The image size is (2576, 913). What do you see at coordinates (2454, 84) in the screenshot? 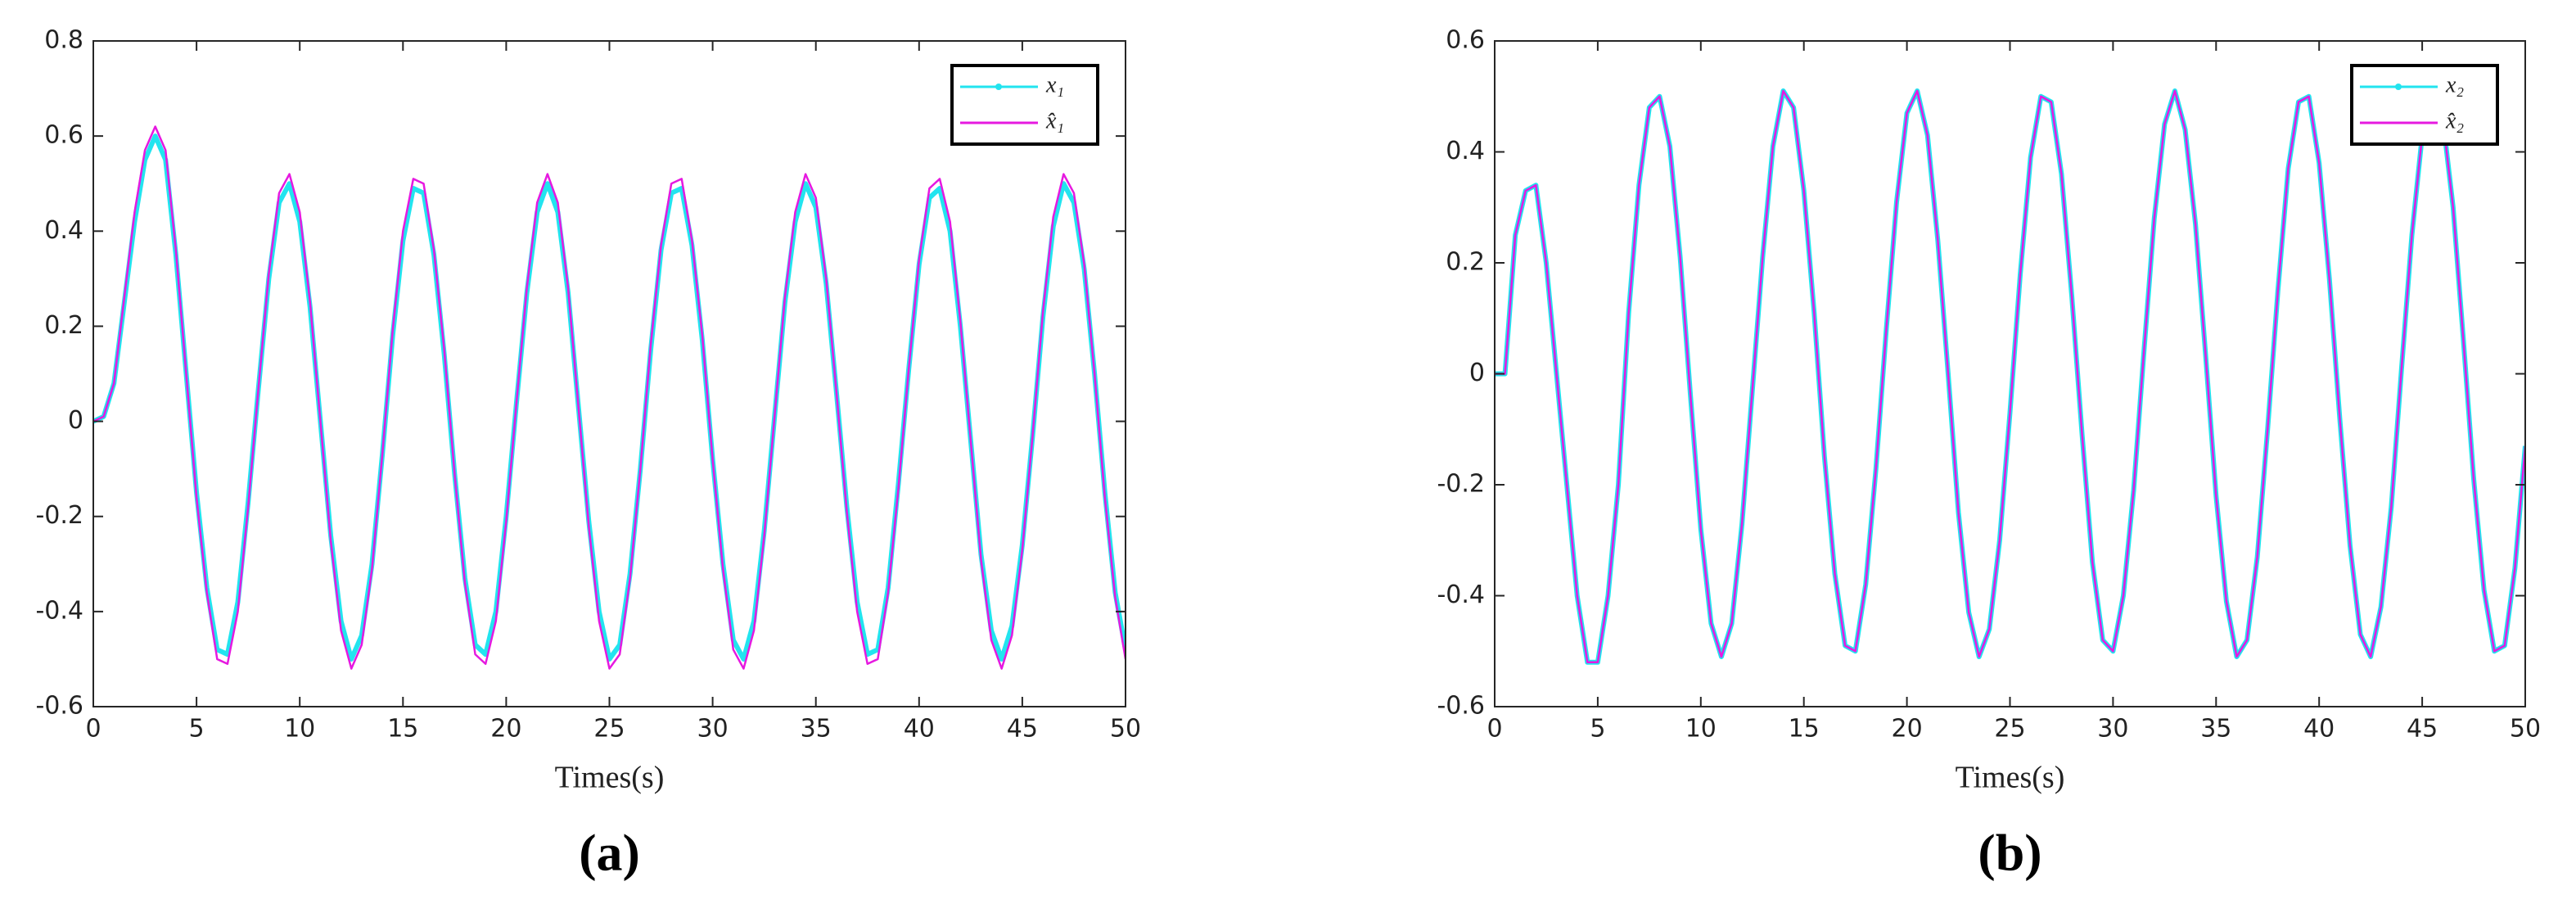
I see `legend-label: x₂` at bounding box center [2454, 84].